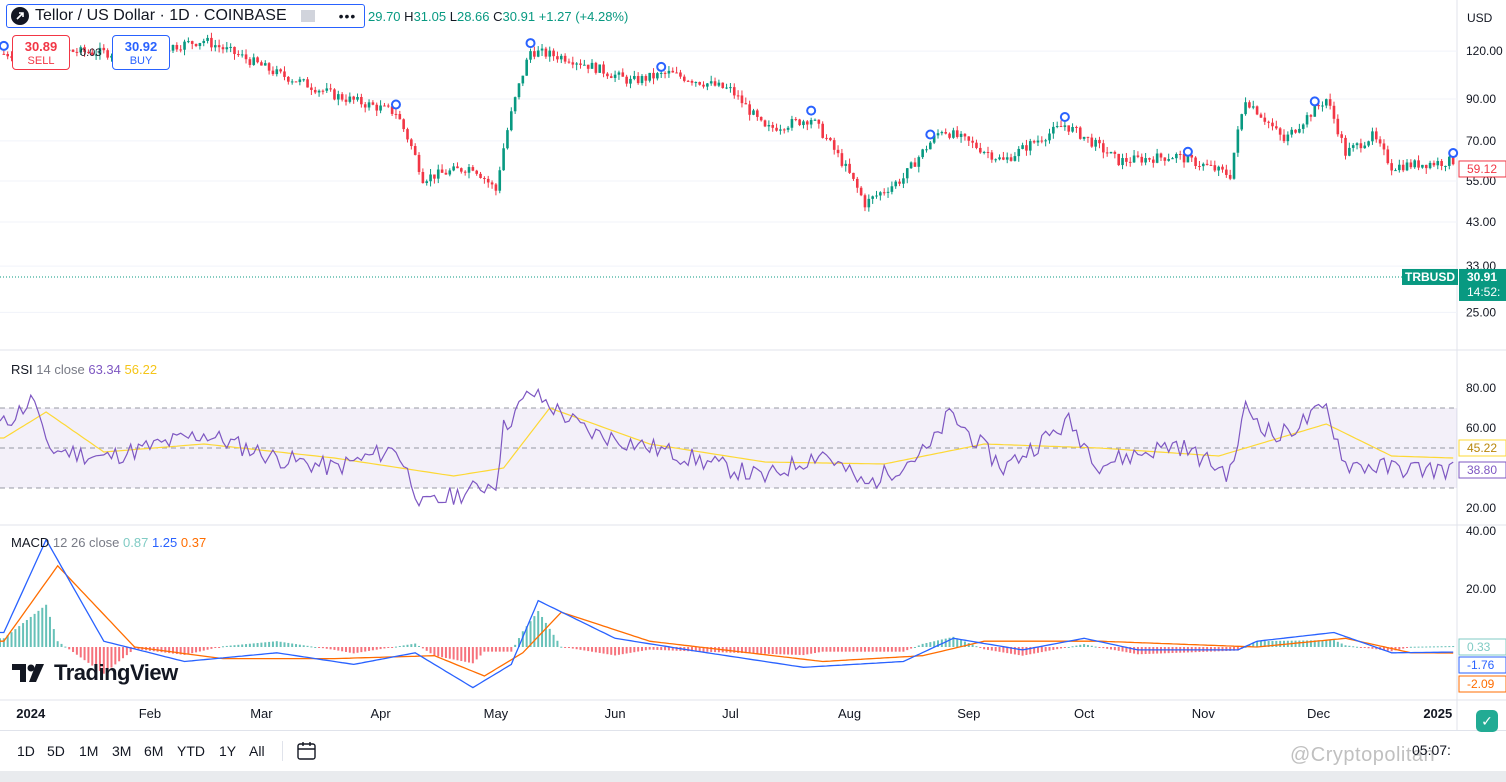 Image resolution: width=1506 pixels, height=782 pixels. Describe the element at coordinates (186, 16) in the screenshot. I see `symbol-selector: Tellor / US Dollar · 1D · COINBASE •••` at that location.